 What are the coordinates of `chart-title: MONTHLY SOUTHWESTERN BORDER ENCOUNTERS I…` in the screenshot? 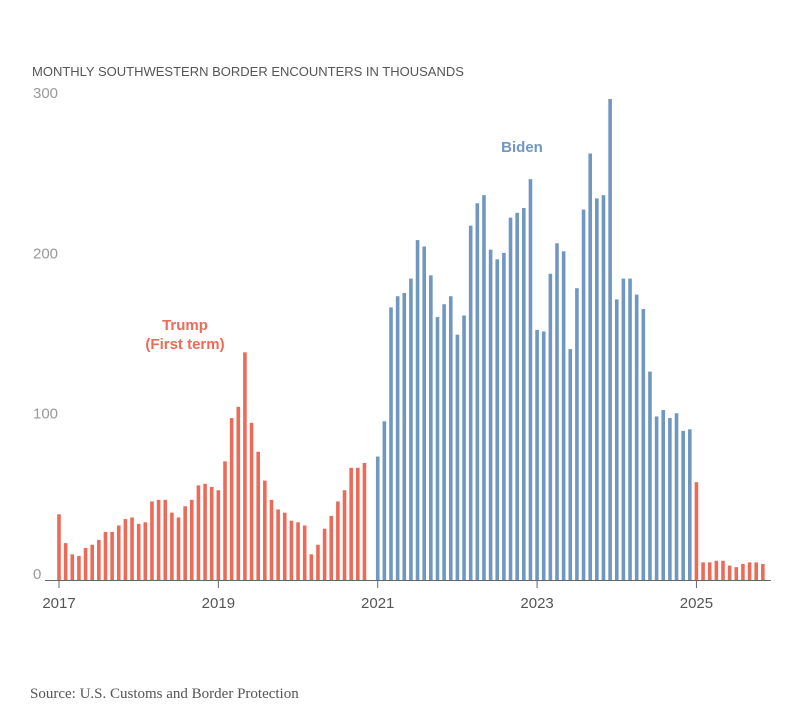 It's located at (248, 71).